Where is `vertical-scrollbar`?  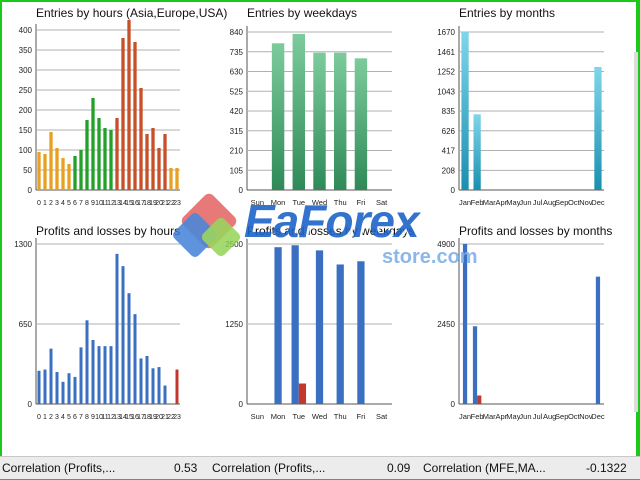 vertical-scrollbar is located at coordinates (636, 232).